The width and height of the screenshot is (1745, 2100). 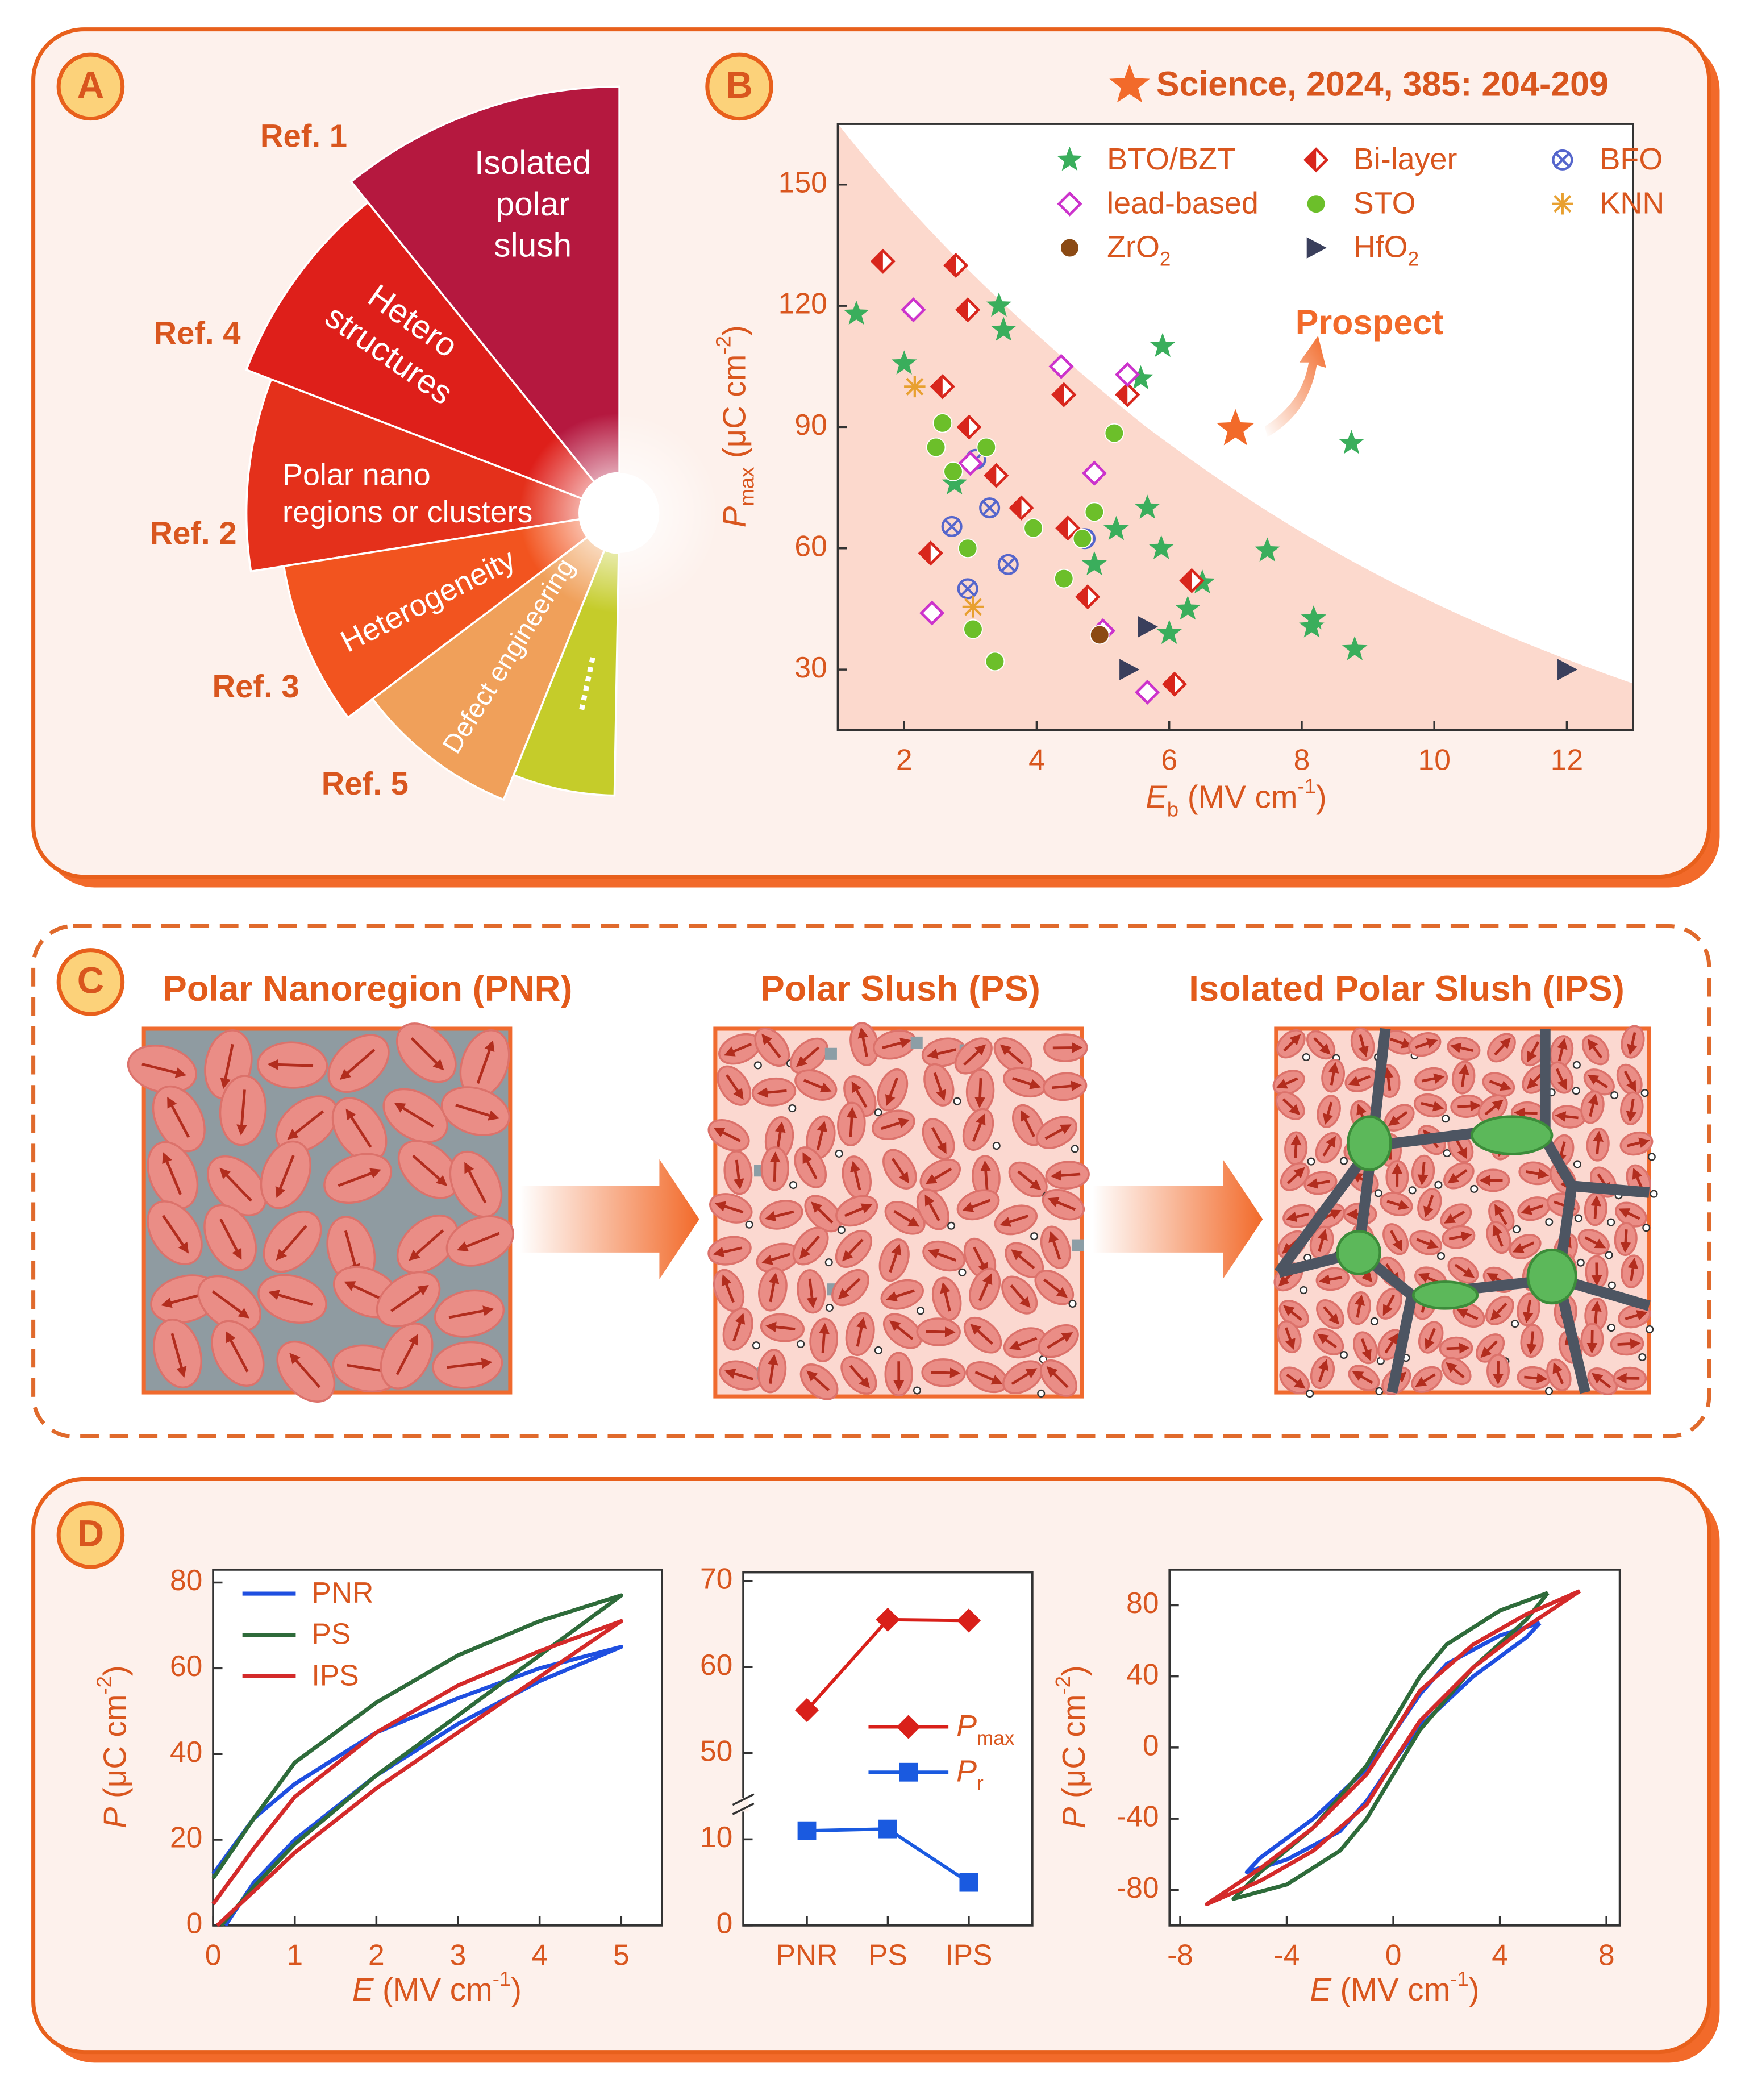 What do you see at coordinates (1390, 1989) in the screenshot?
I see `label-part: (MV cm` at bounding box center [1390, 1989].